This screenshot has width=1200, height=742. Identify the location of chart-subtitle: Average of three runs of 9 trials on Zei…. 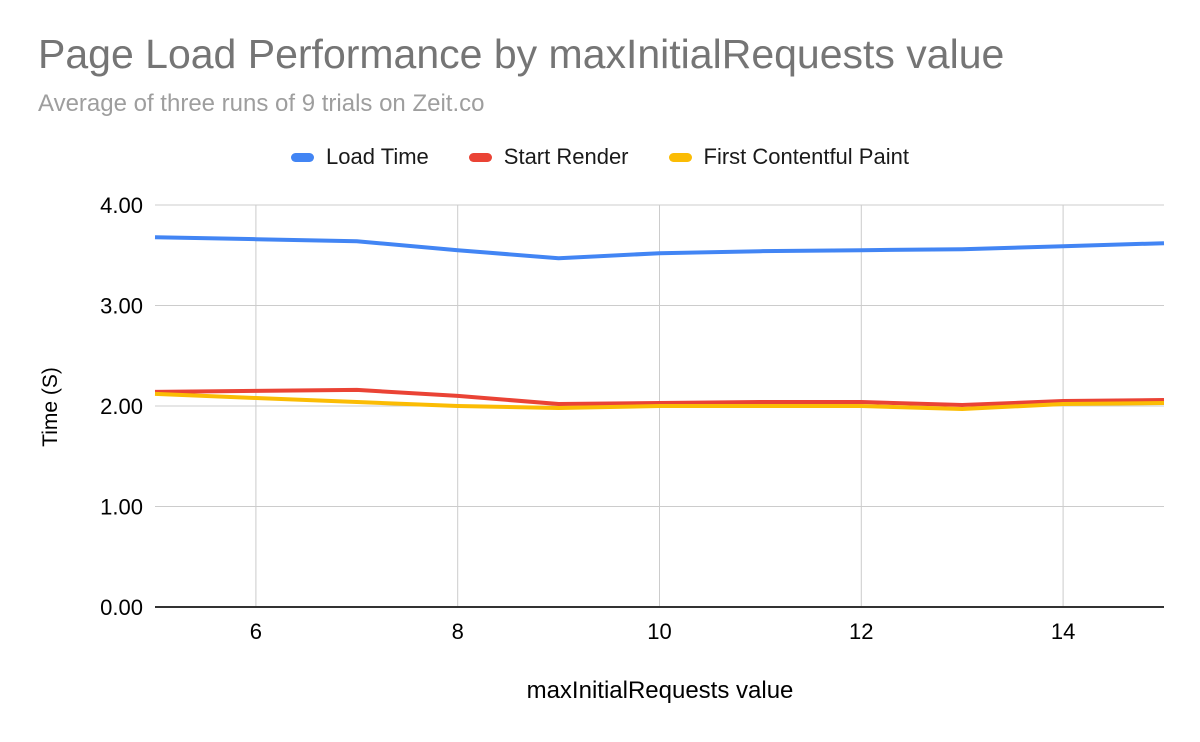
(261, 103).